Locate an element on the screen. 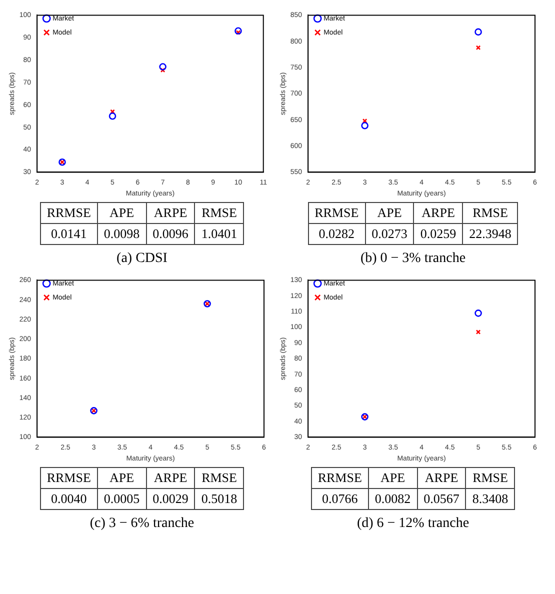 Image resolution: width=555 pixels, height=594 pixels. text: 0.5018 is located at coordinates (219, 499).